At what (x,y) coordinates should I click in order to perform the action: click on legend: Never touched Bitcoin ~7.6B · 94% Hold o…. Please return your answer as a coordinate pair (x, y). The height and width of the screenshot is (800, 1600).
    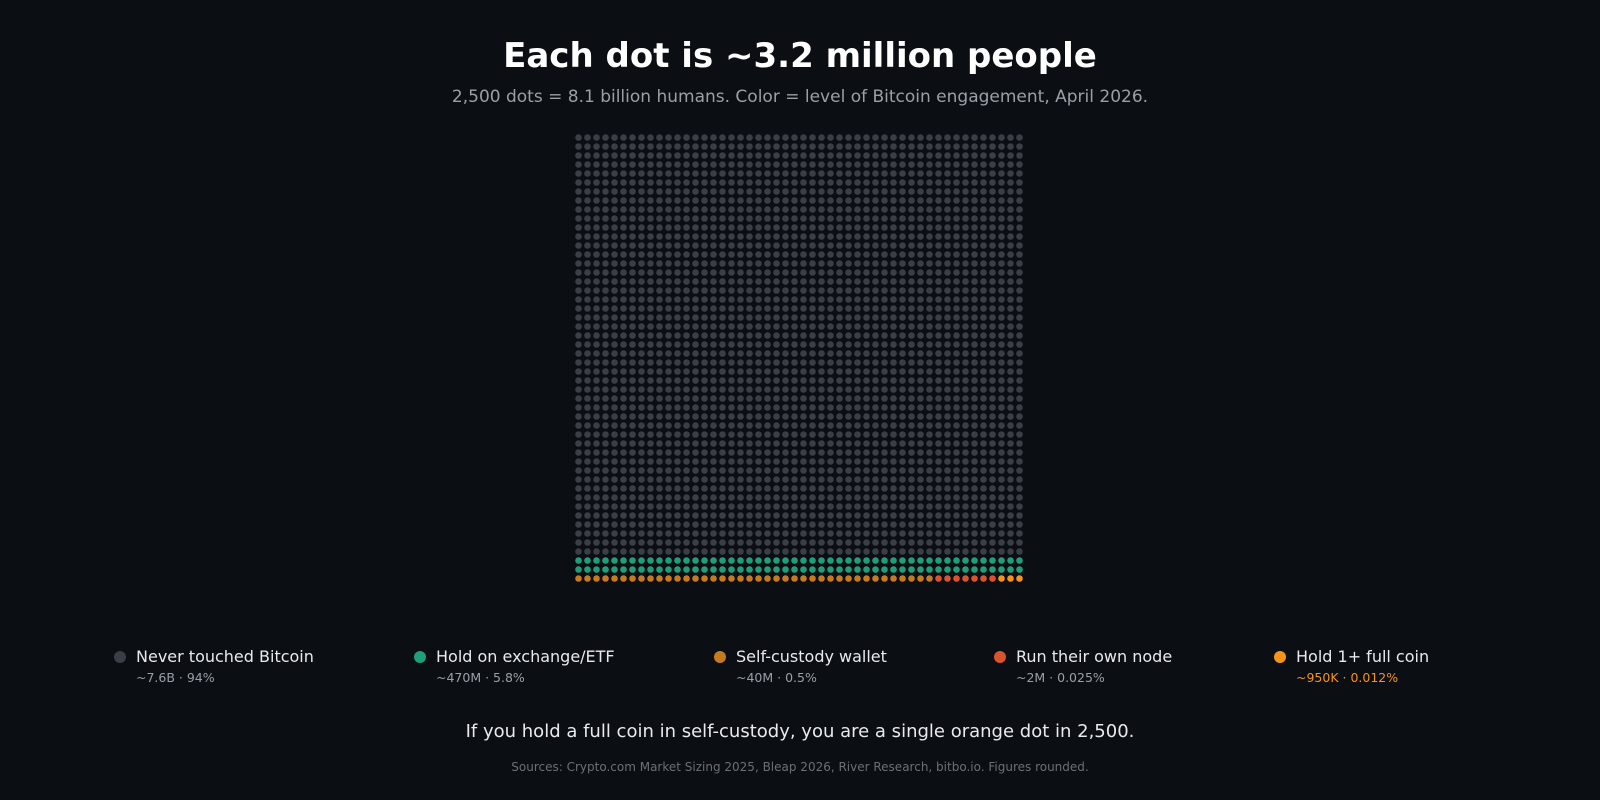
    Looking at the image, I should click on (800, 667).